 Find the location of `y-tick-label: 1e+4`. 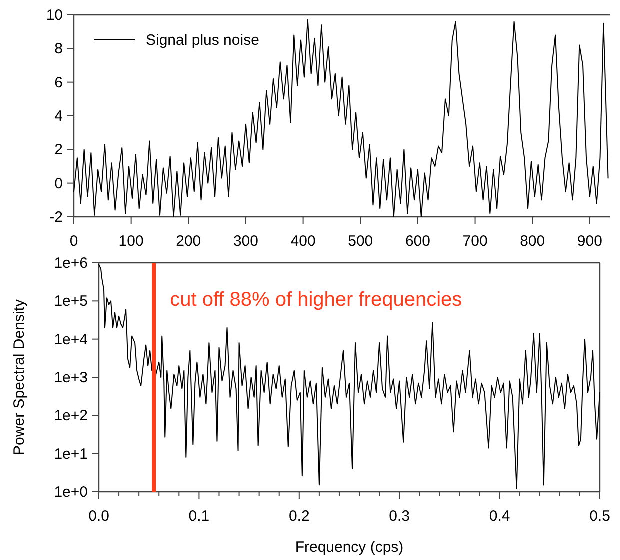

y-tick-label: 1e+4 is located at coordinates (71, 339).